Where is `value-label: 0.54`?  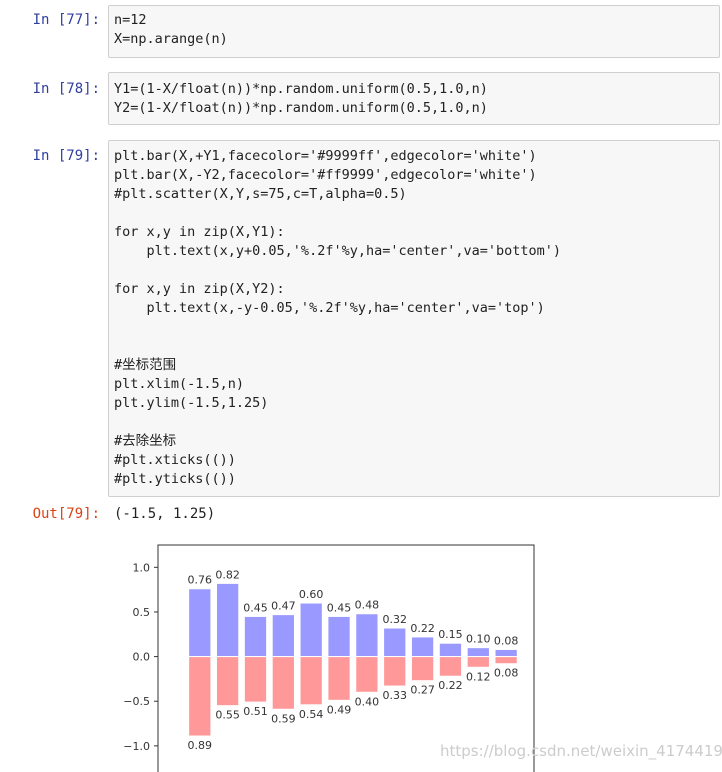 value-label: 0.54 is located at coordinates (311, 714).